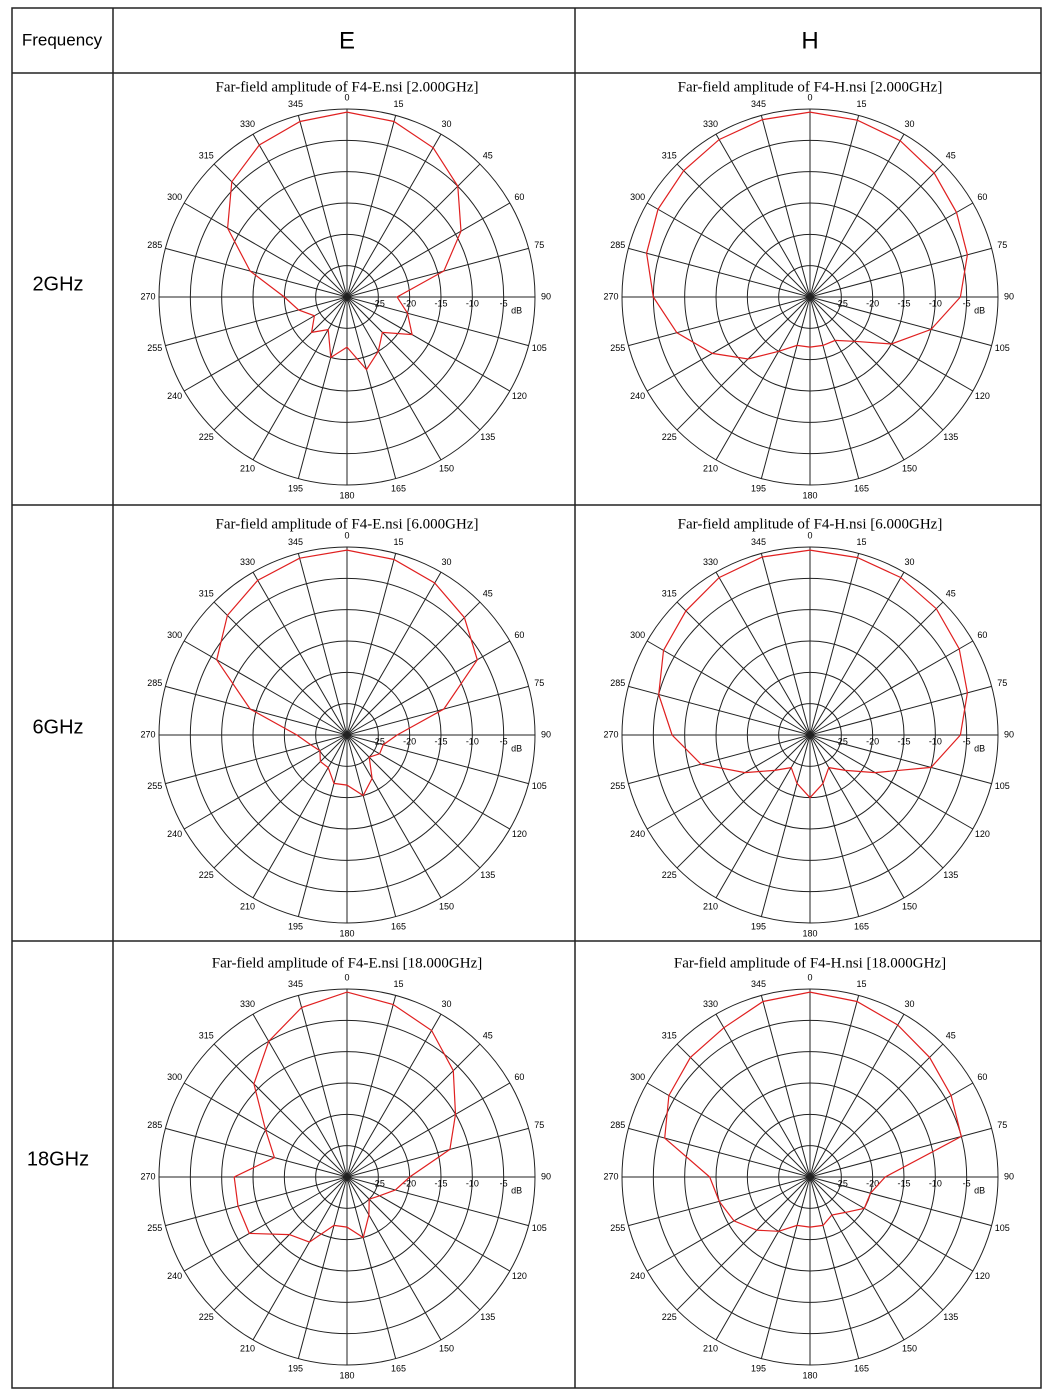  What do you see at coordinates (206, 437) in the screenshot?
I see `angle-tick-label: 225` at bounding box center [206, 437].